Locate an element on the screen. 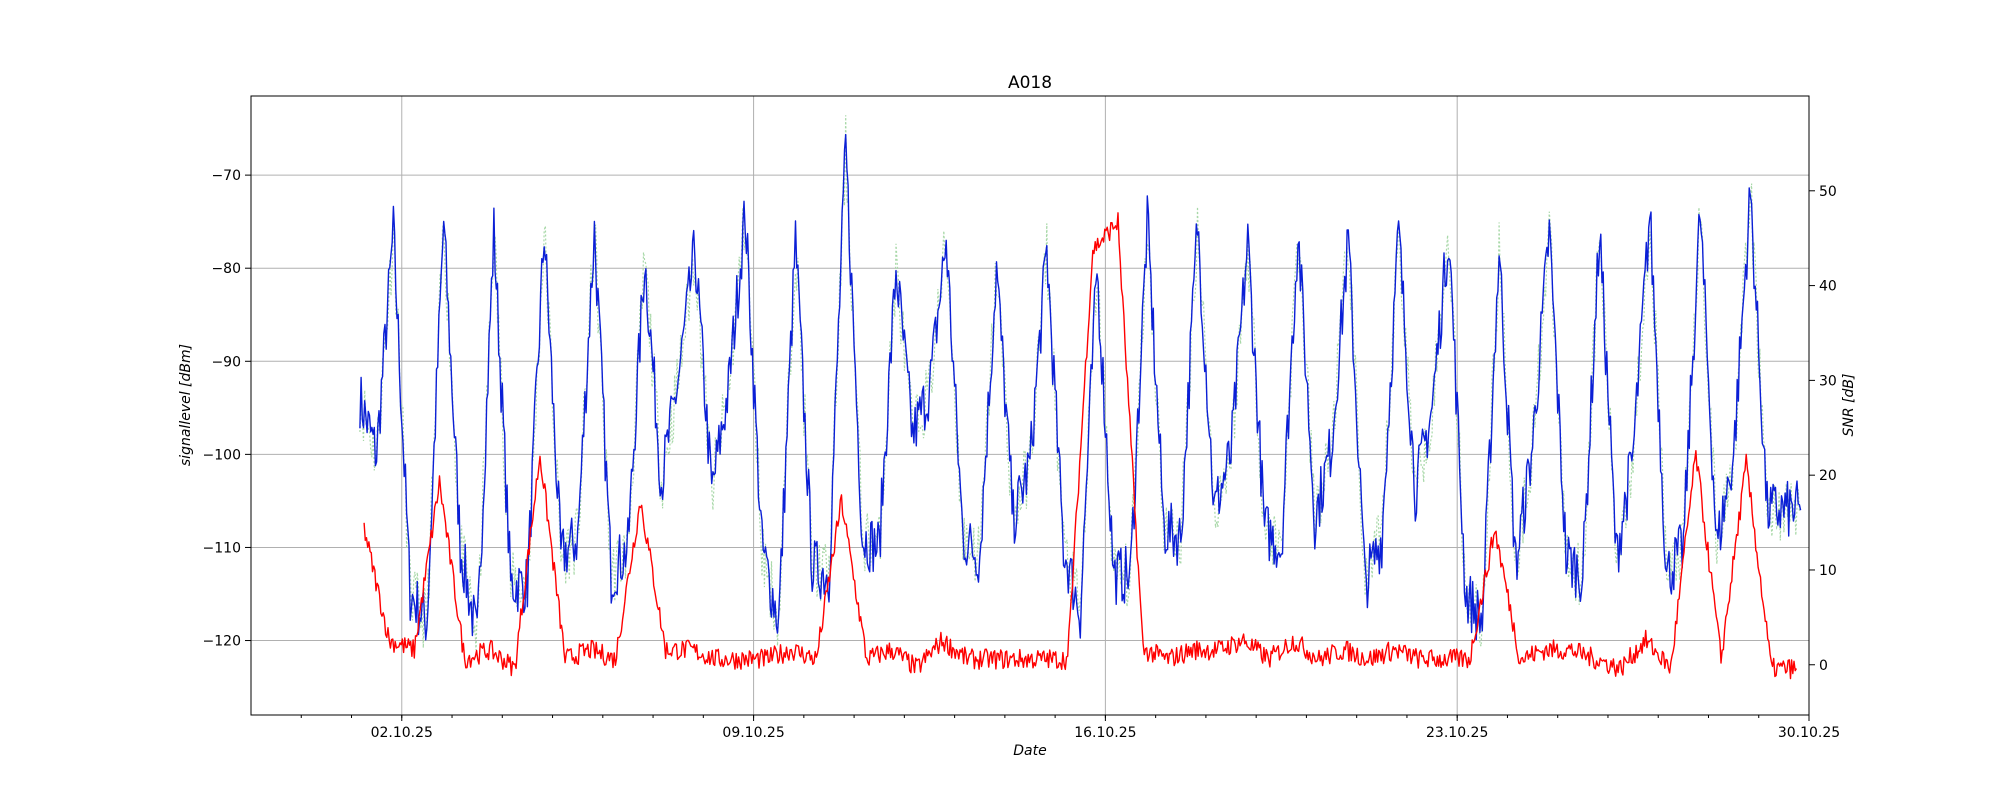 This screenshot has width=2000, height=800. y-right-tick-label: 50 is located at coordinates (1828, 192).